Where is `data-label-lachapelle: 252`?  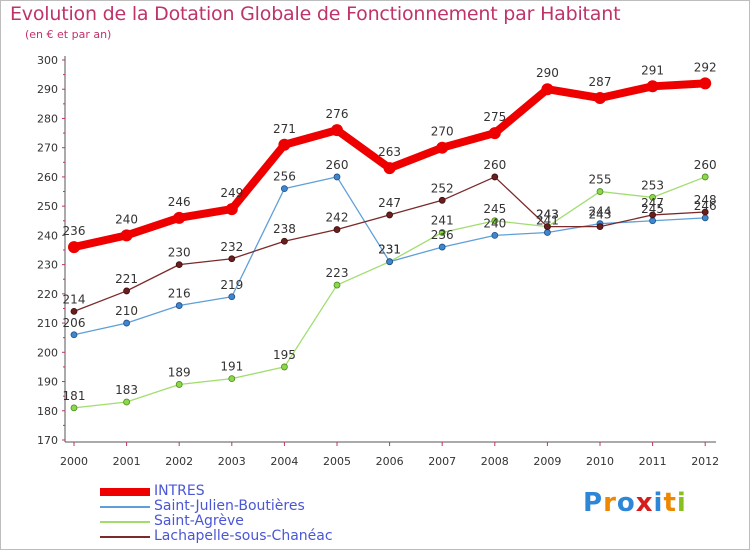
data-label-lachapelle: 252 is located at coordinates (442, 188).